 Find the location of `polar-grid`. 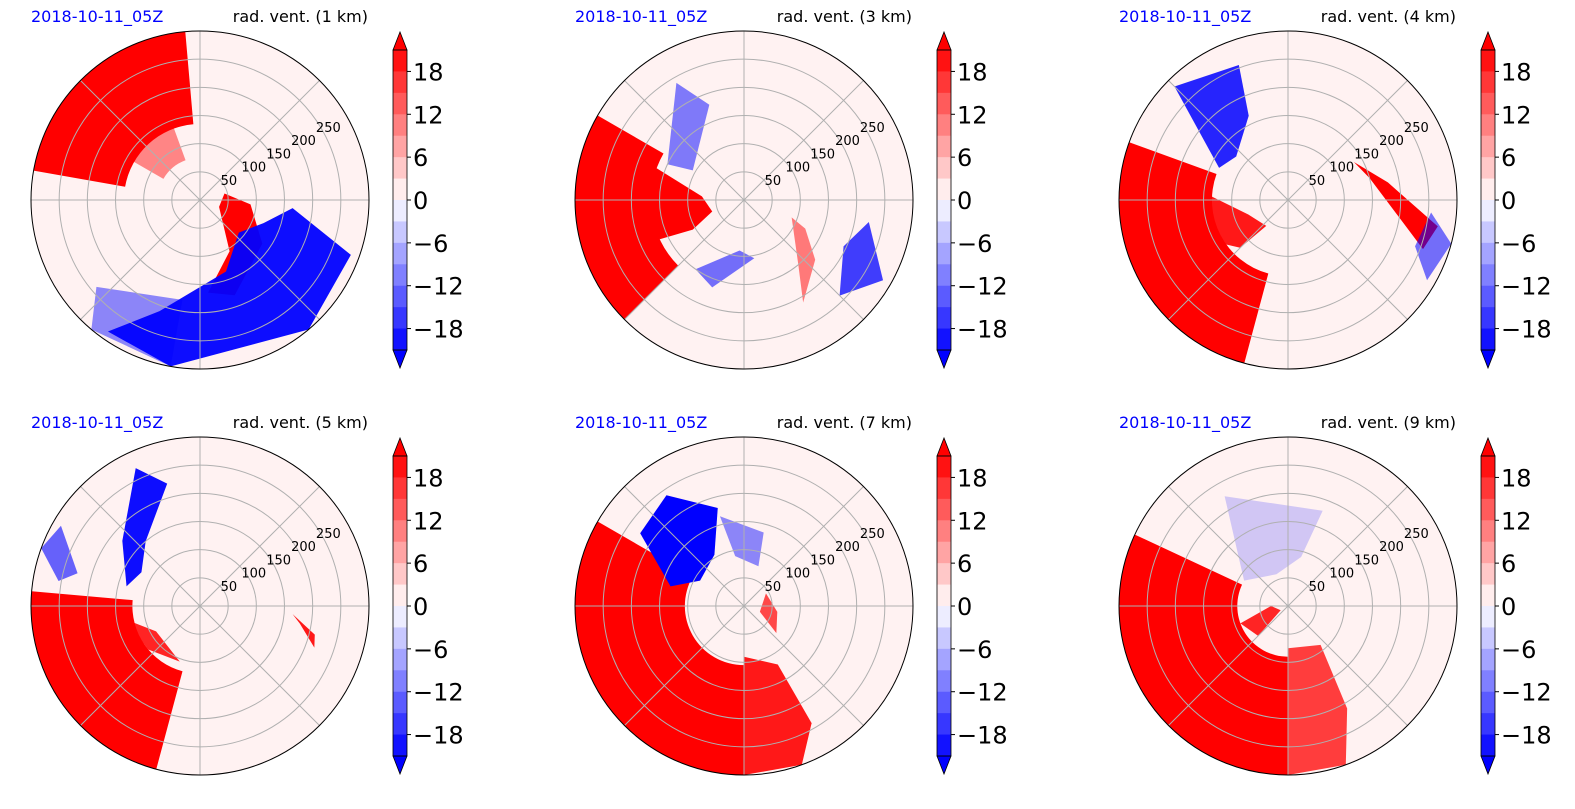

polar-grid is located at coordinates (1288, 606).